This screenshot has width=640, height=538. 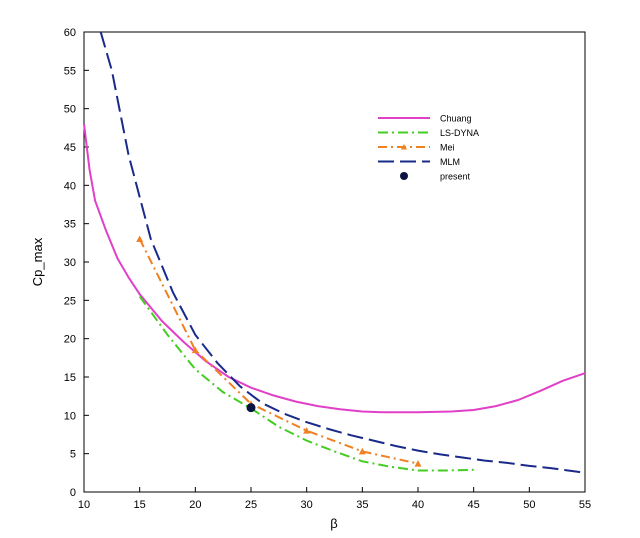 What do you see at coordinates (84, 505) in the screenshot?
I see `x-tick-label: 10` at bounding box center [84, 505].